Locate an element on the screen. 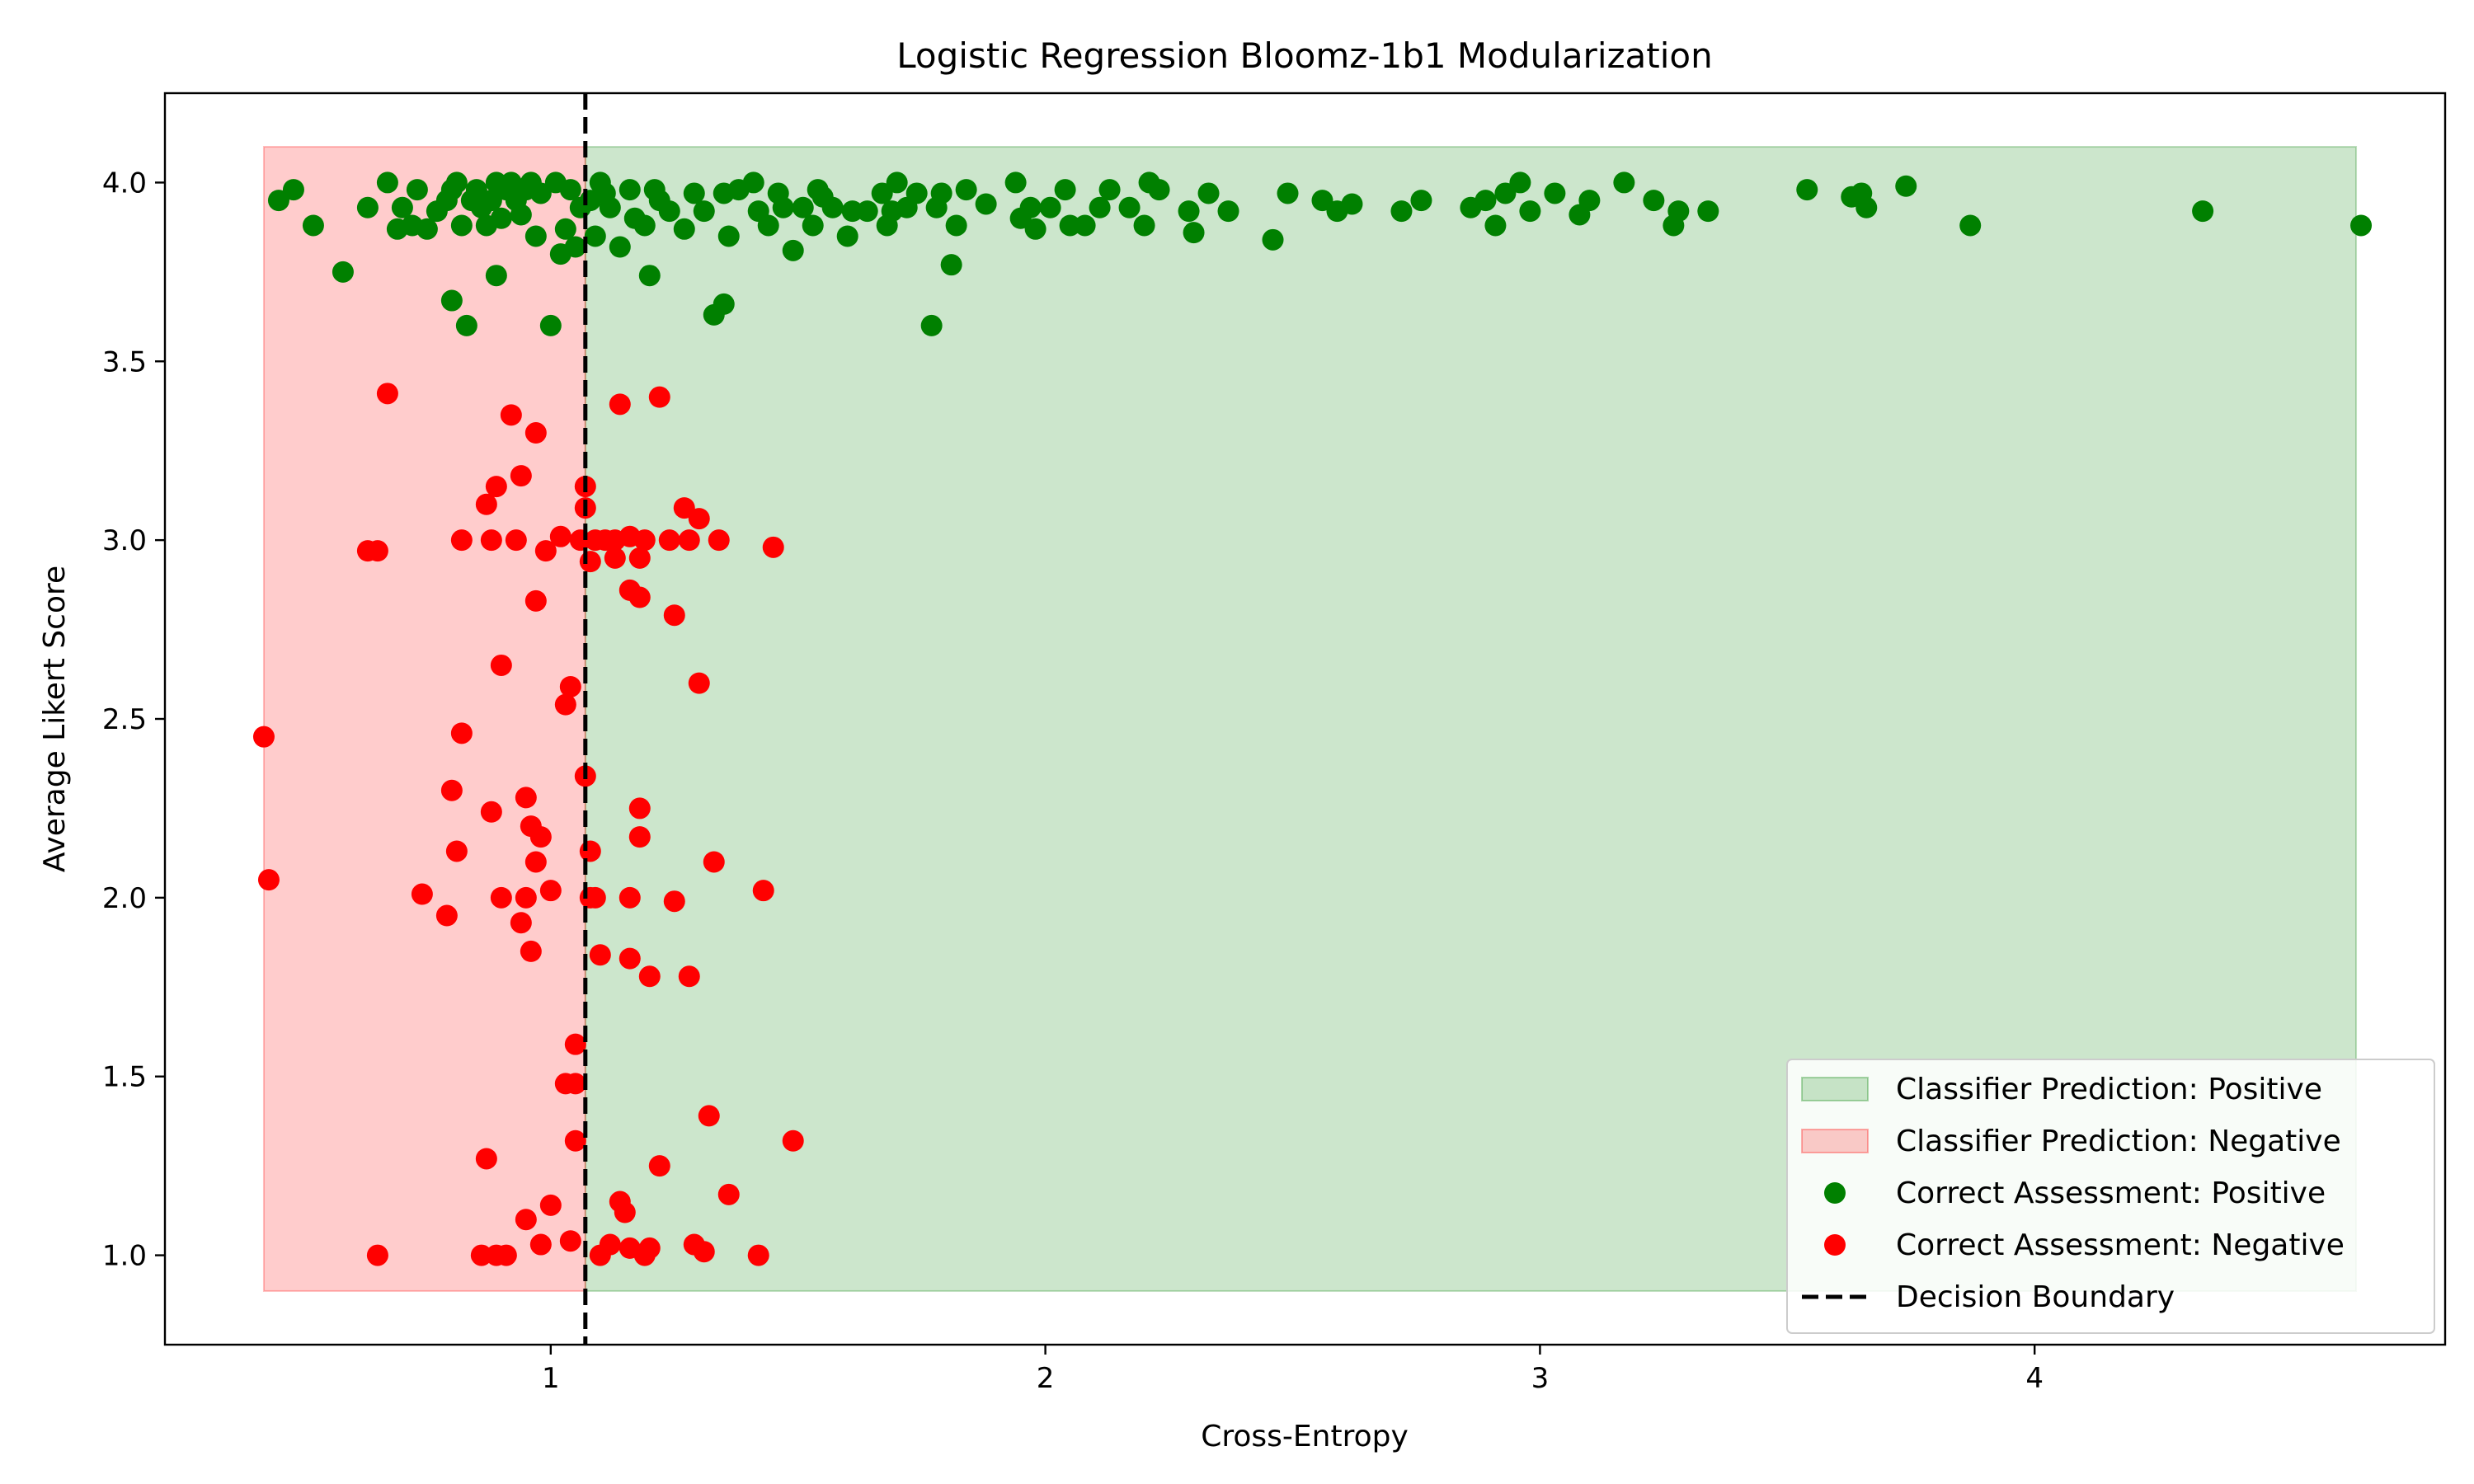 The width and height of the screenshot is (2474, 1484). y-tick-label: 2.0 is located at coordinates (124, 899).